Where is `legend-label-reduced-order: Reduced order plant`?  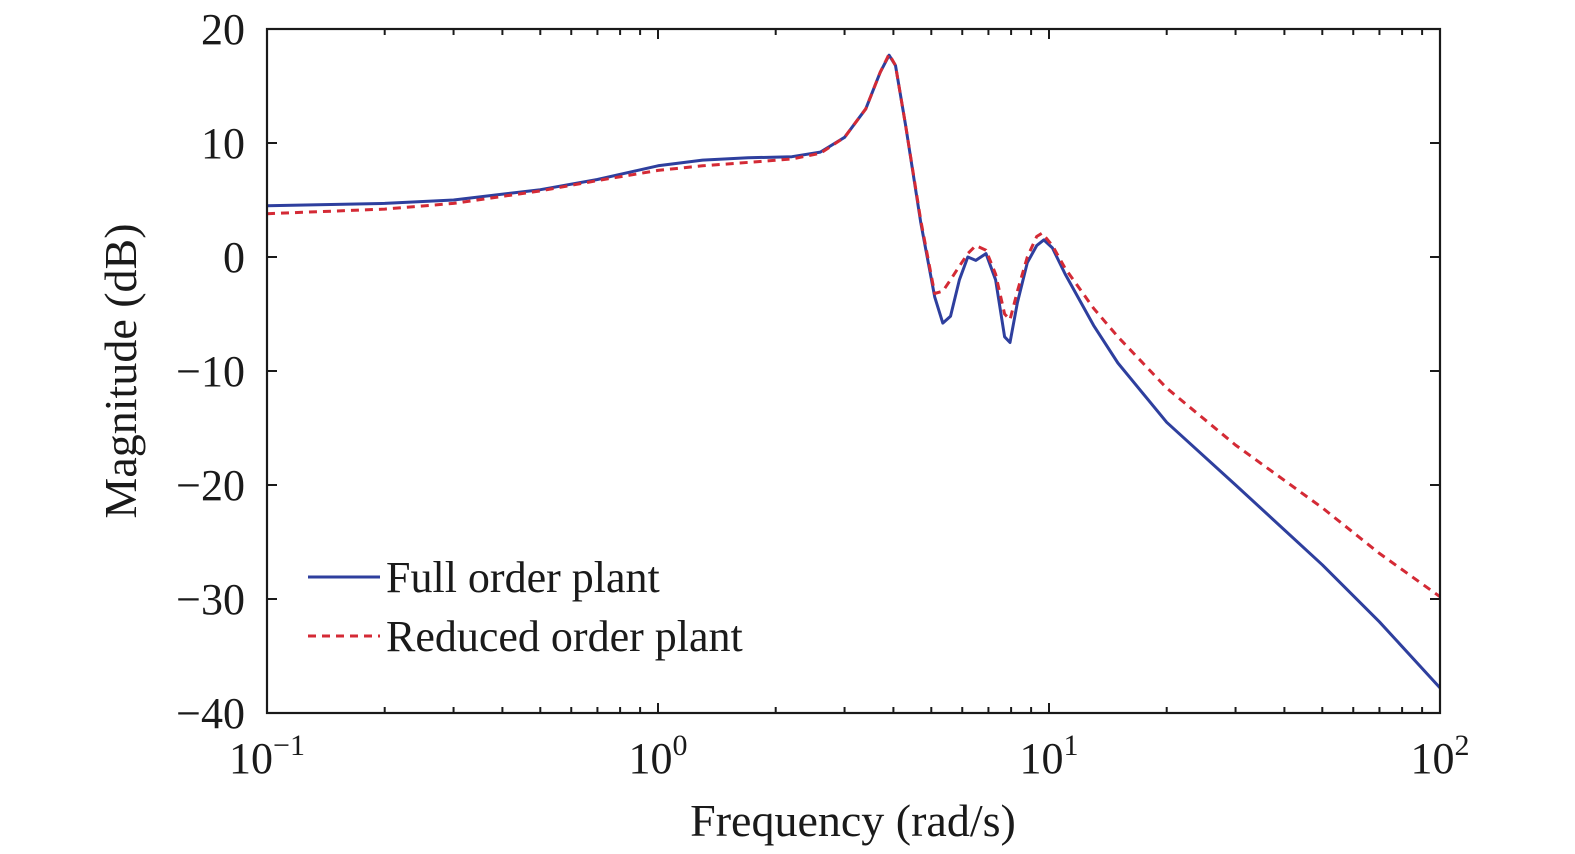 legend-label-reduced-order: Reduced order plant is located at coordinates (564, 636).